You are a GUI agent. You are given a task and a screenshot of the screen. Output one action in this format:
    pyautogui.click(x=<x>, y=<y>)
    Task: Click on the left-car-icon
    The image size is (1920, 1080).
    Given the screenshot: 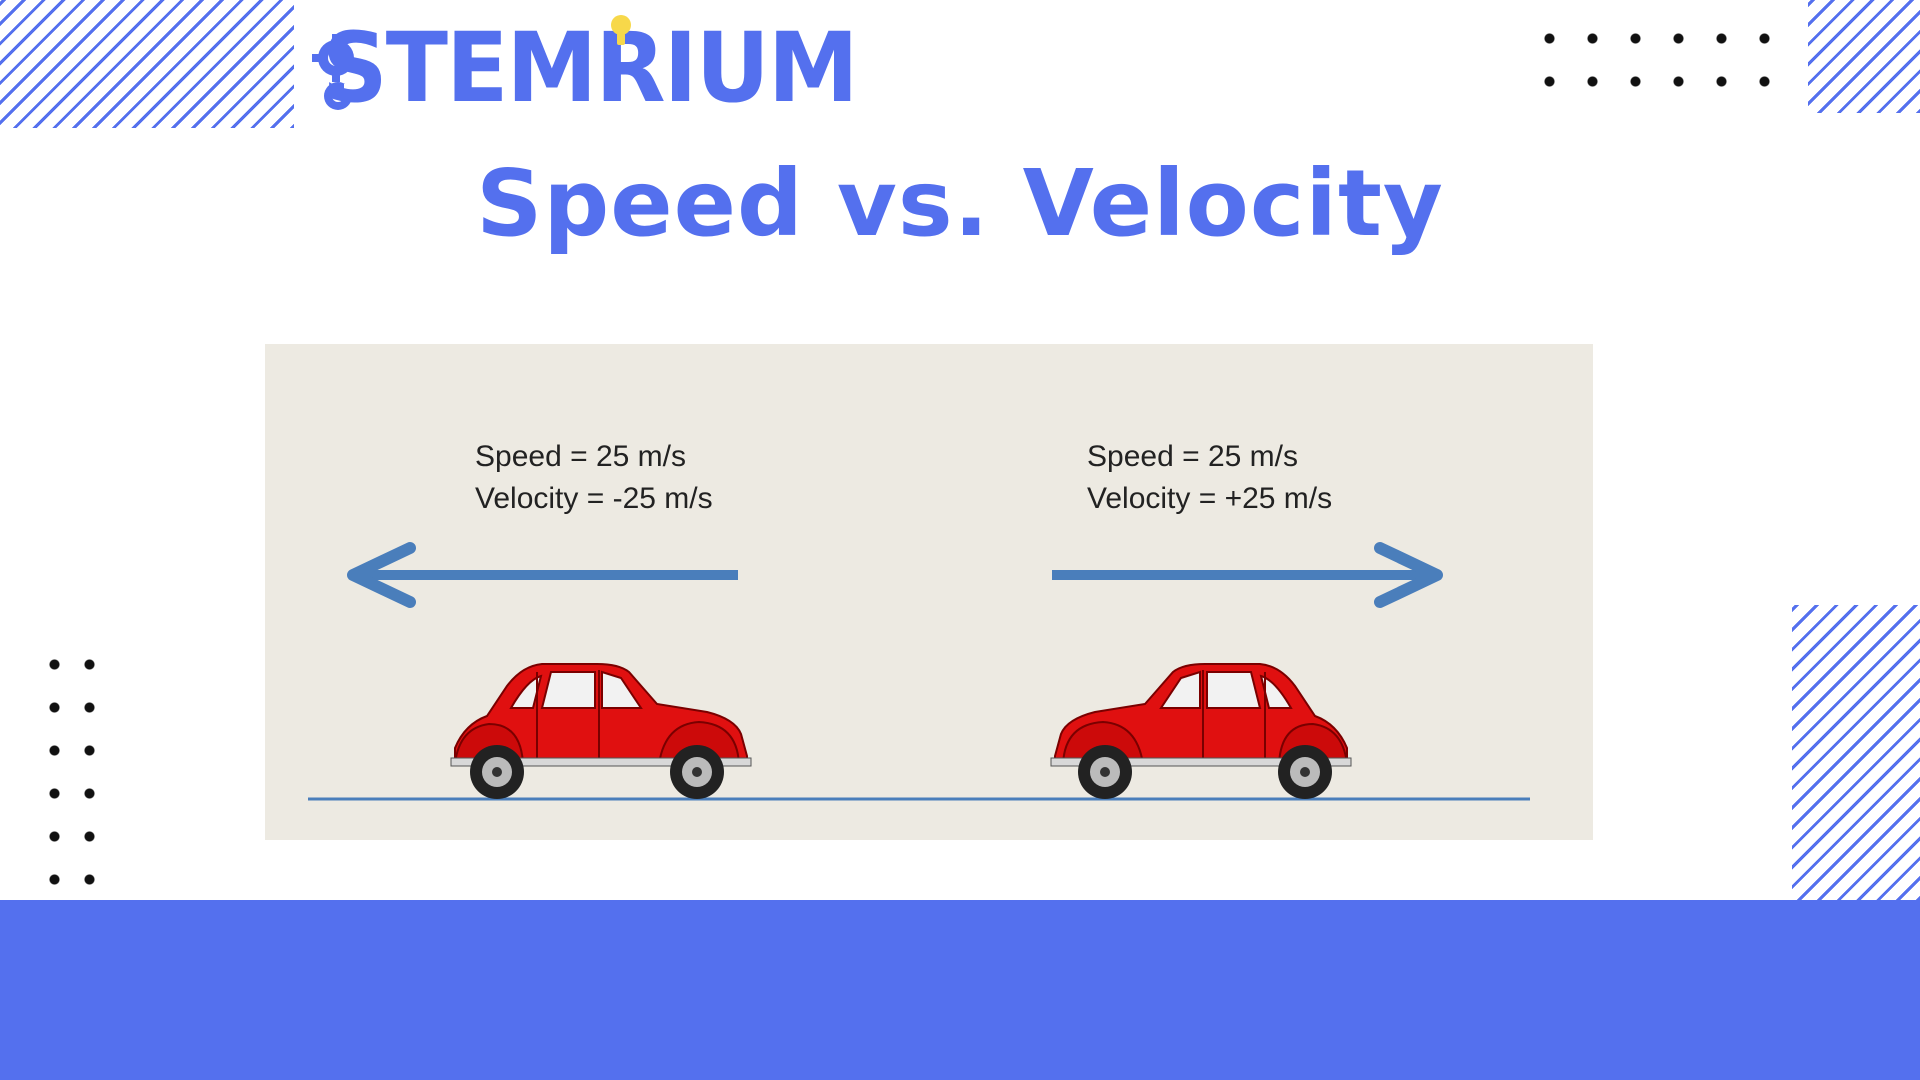 What is the action you would take?
    pyautogui.click(x=601, y=731)
    